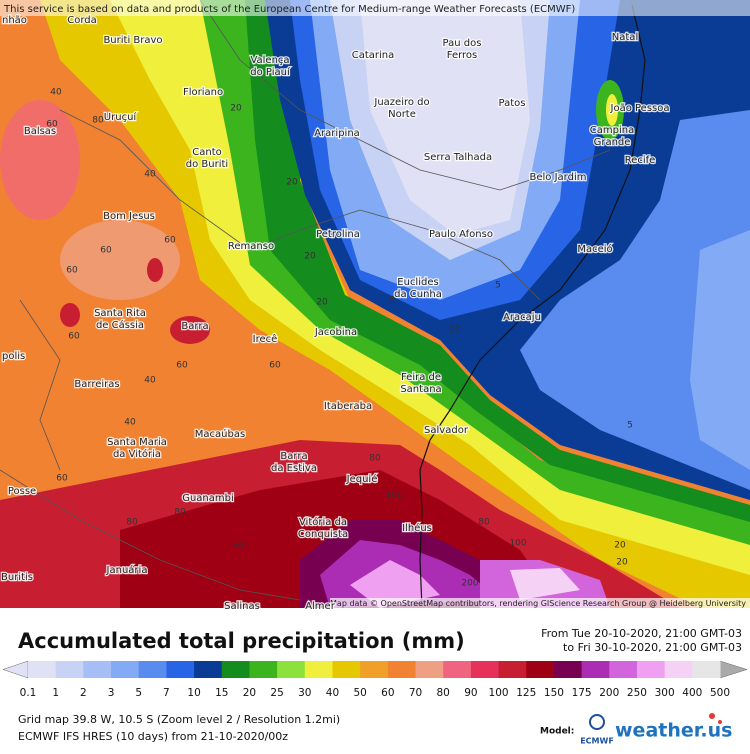 The image size is (750, 754). Describe the element at coordinates (359, 693) in the screenshot. I see `colorbar-label: 50` at that location.